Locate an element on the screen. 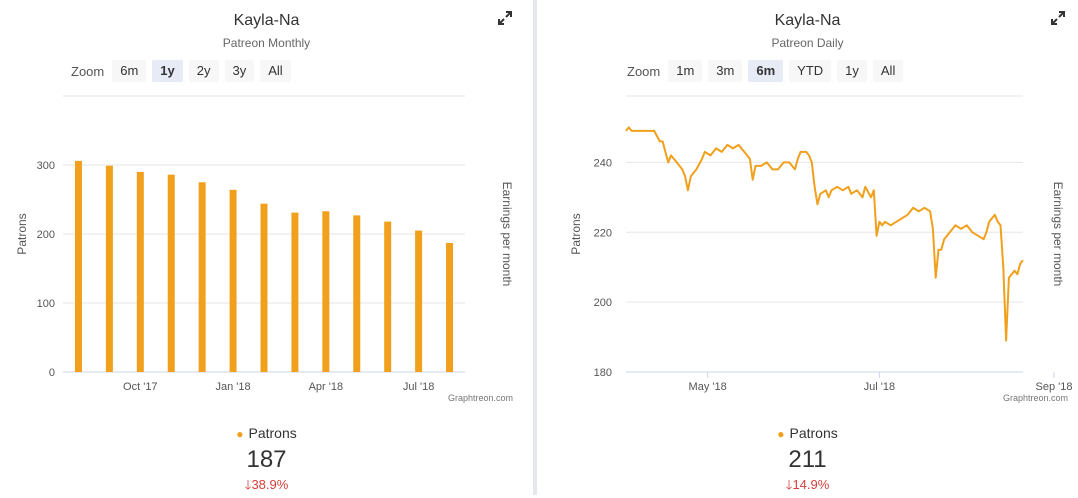  change-percent: 🡓38.9% is located at coordinates (266, 487).